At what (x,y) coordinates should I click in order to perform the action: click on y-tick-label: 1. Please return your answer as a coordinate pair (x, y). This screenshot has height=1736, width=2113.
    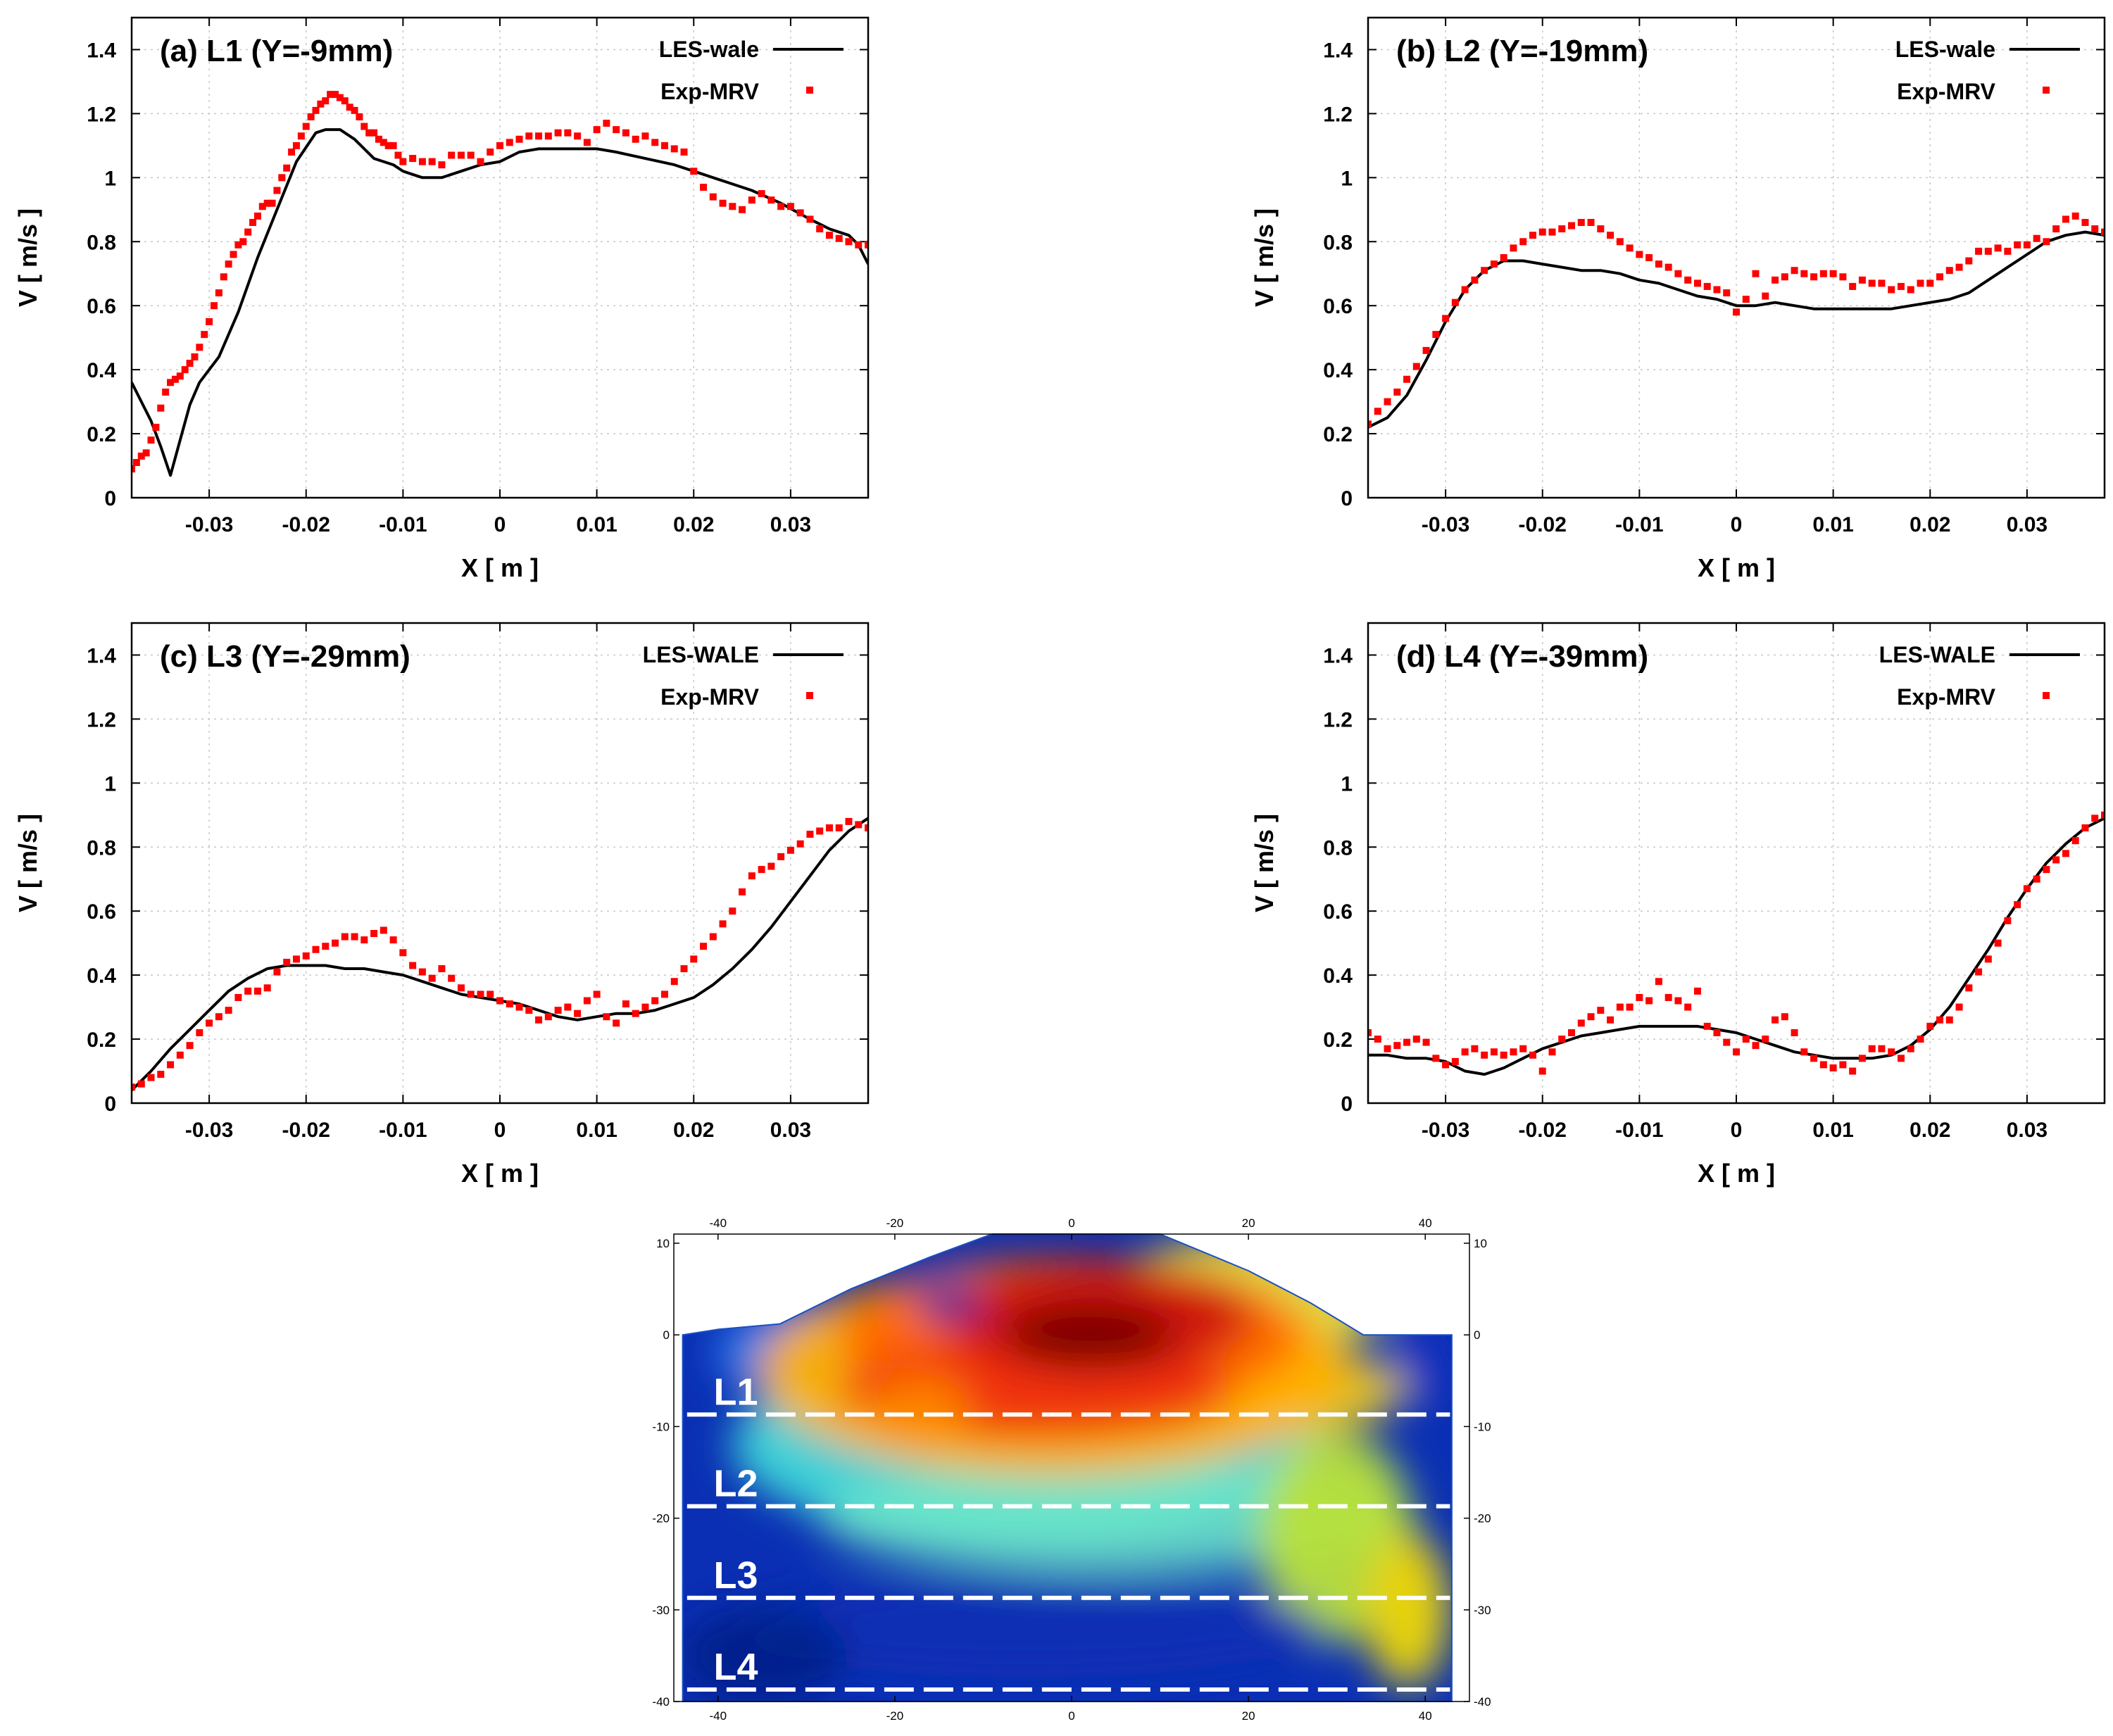
    Looking at the image, I should click on (1347, 783).